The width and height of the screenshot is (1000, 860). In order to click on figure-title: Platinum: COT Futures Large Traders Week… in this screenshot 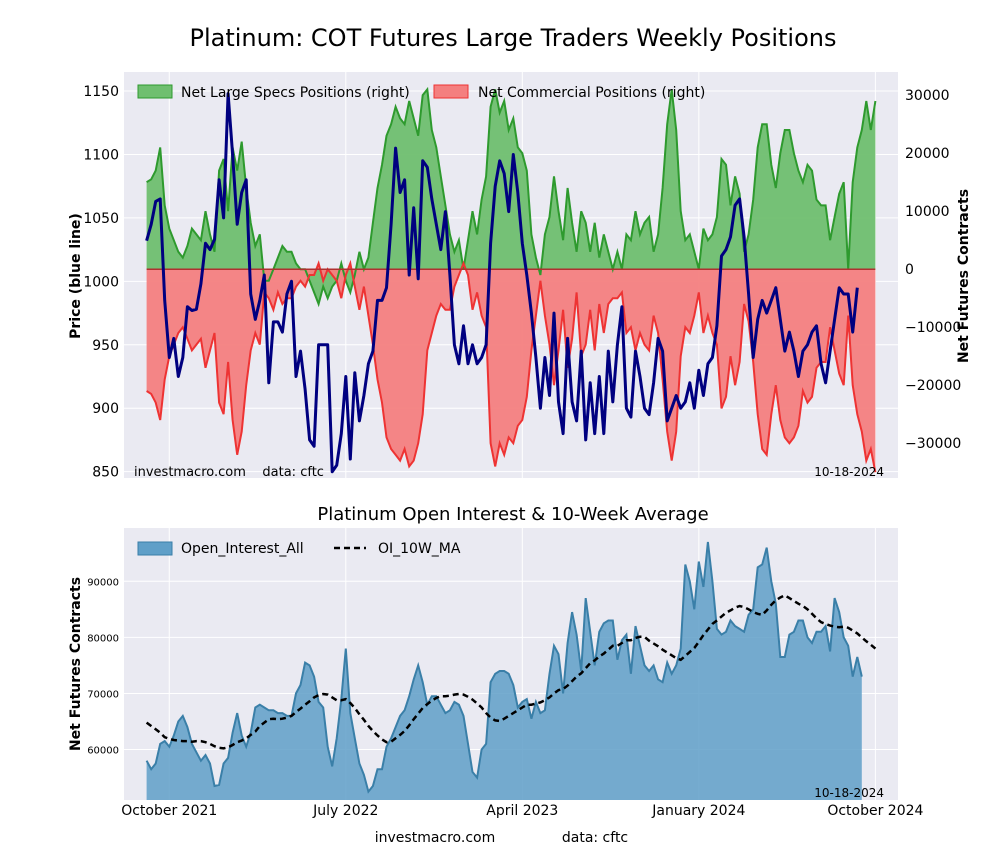, I will do `click(512, 38)`.